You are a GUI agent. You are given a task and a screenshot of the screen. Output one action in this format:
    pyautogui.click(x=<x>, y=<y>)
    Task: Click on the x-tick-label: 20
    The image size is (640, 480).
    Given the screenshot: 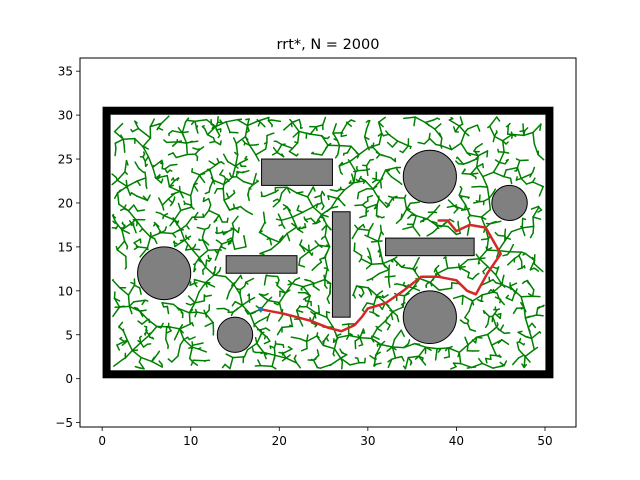 What is the action you would take?
    pyautogui.click(x=279, y=441)
    